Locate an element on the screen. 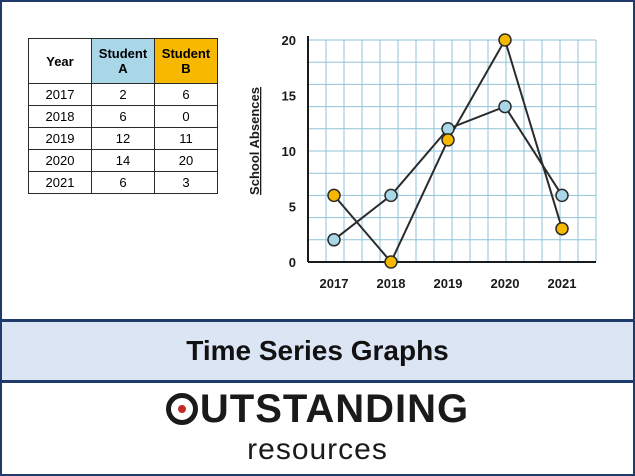  cell-year: 2017 is located at coordinates (60, 94).